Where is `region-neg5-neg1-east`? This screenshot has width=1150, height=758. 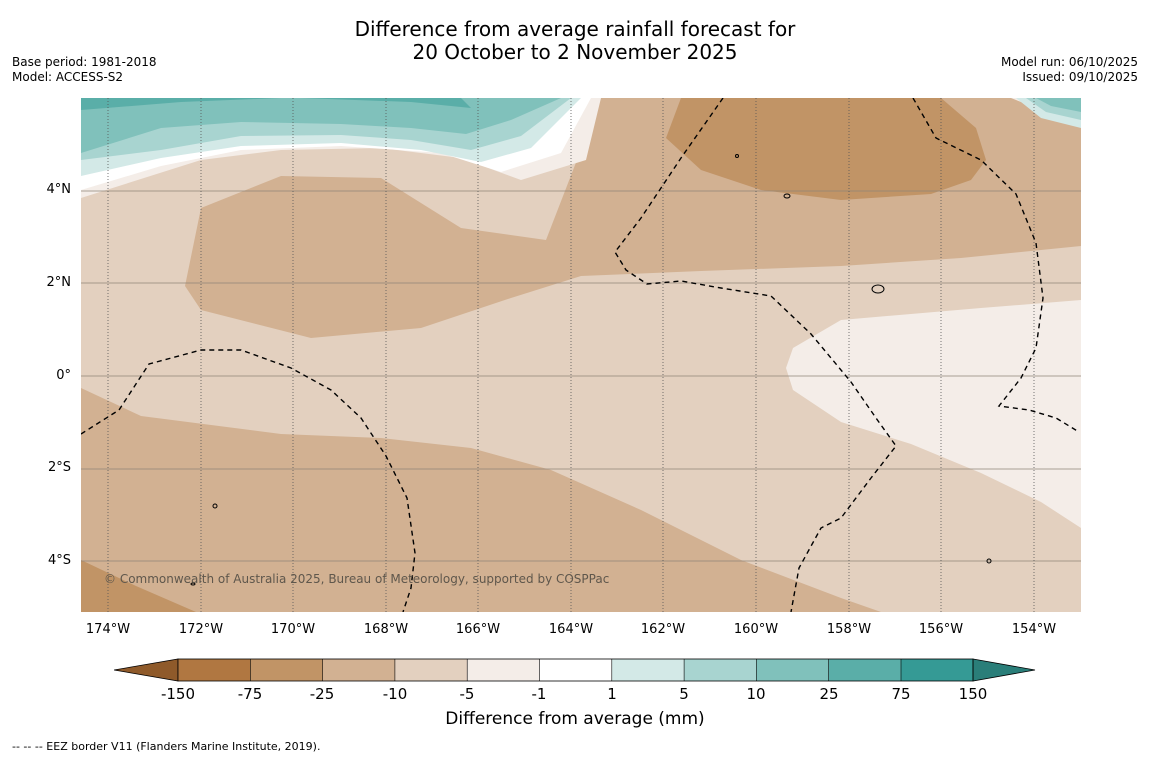 region-neg5-neg1-east is located at coordinates (933, 414).